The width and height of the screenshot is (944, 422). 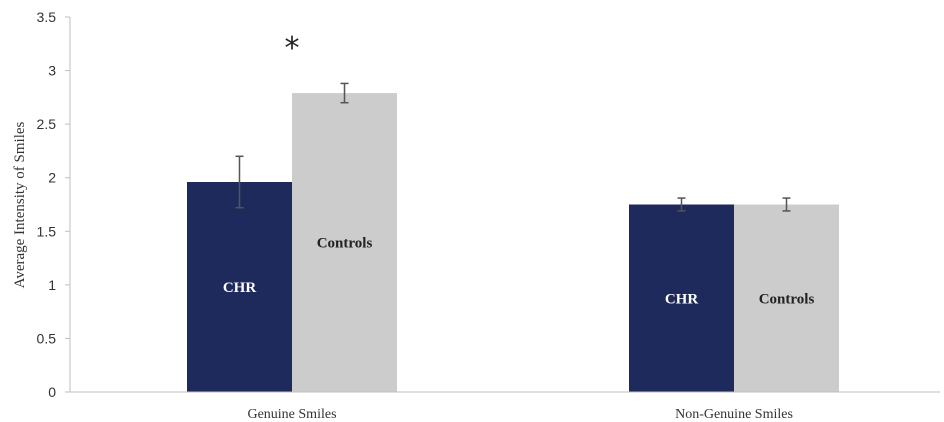 I want to click on y-axis-title: Average Intensity of Smiles, so click(x=20, y=204).